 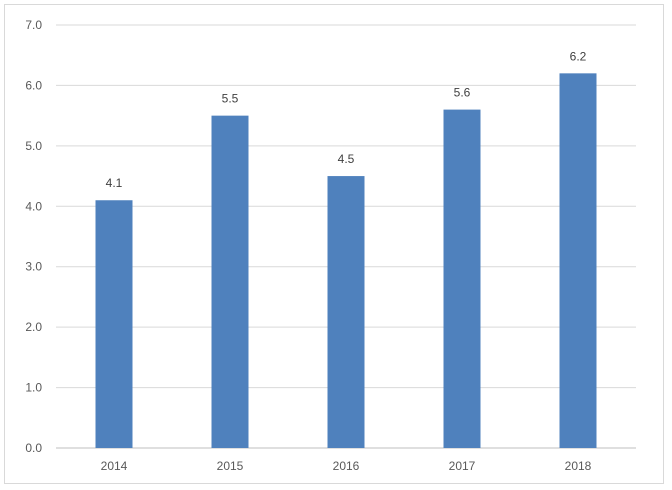 I want to click on x-tick-label: 2014, so click(x=114, y=466).